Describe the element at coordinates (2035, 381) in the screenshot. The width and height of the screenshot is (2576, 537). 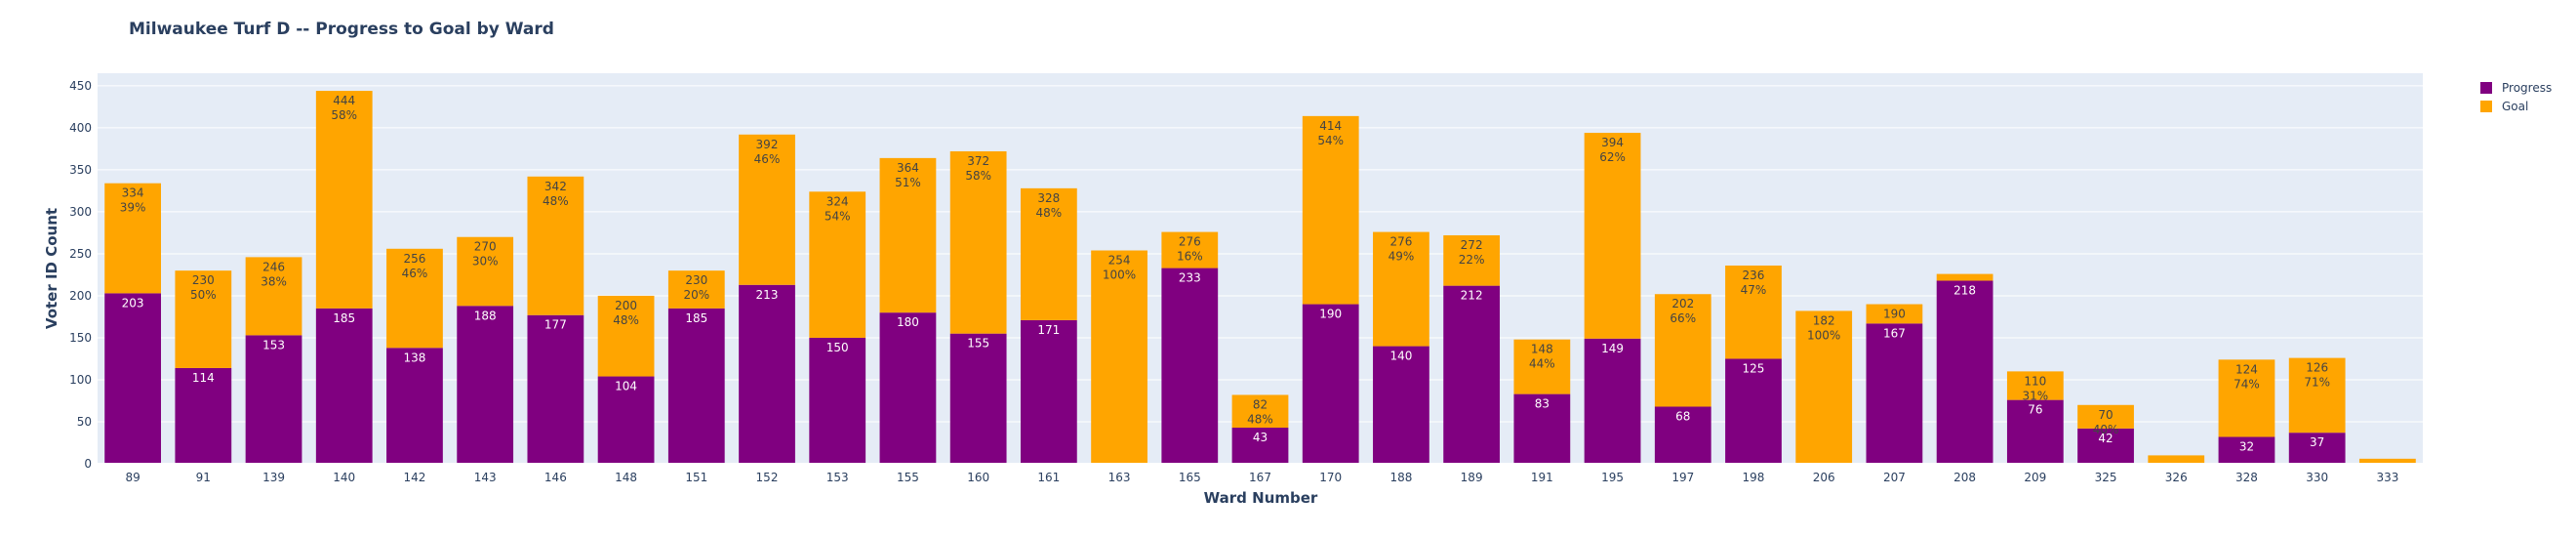
I see `data-label-goal-line: 110` at that location.